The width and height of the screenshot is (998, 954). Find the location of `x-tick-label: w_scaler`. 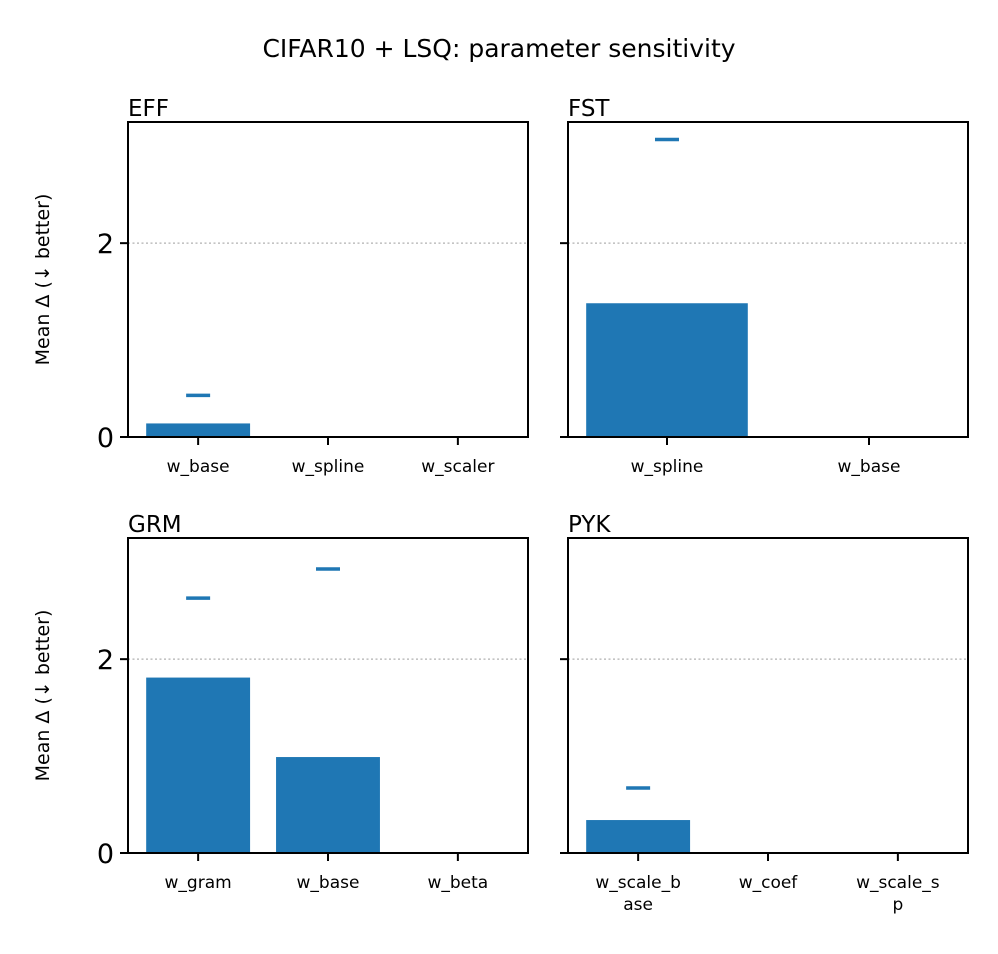

x-tick-label: w_scaler is located at coordinates (457, 467).